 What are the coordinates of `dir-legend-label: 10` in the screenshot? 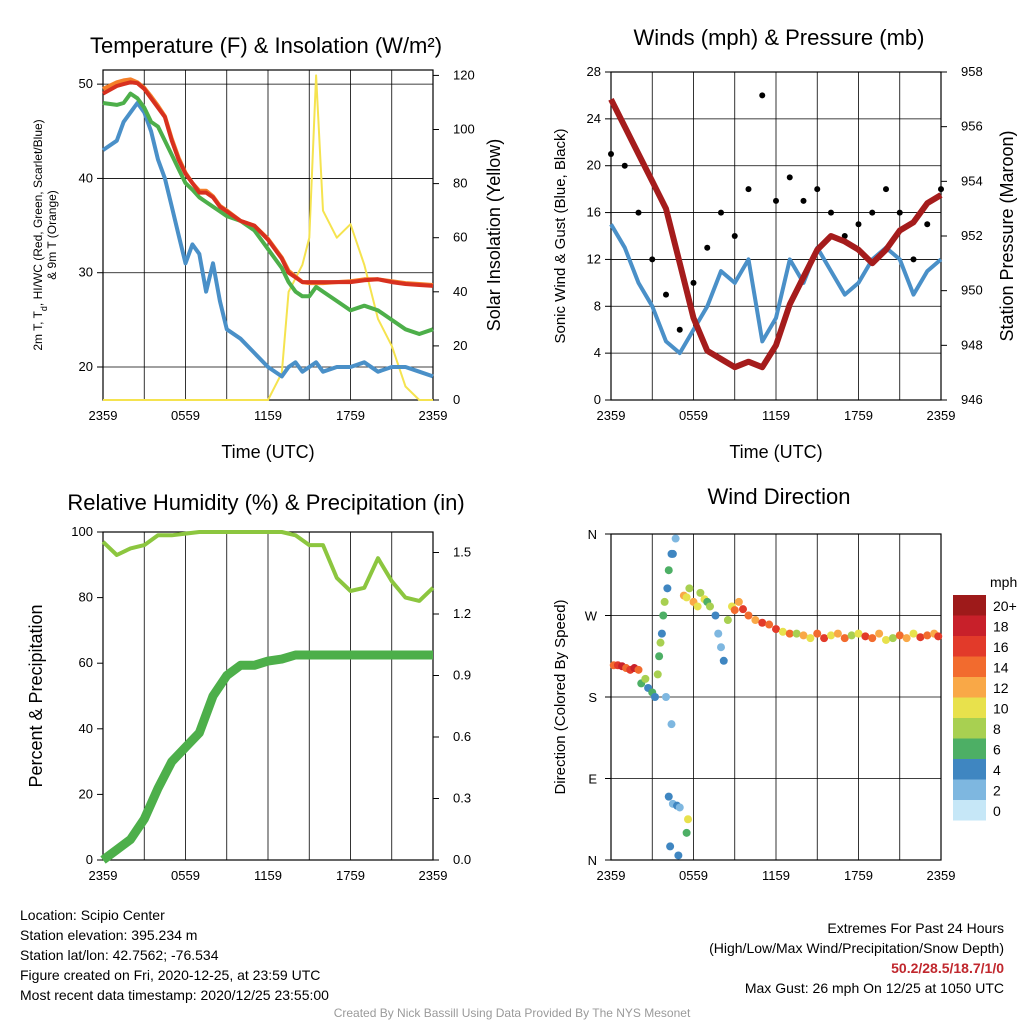 It's located at (1001, 709).